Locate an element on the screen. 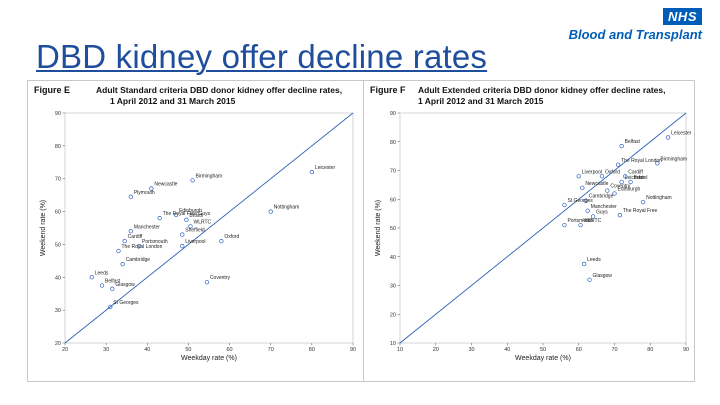 This screenshot has height=405, width=720. fige-point-label: Belfast is located at coordinates (113, 282).